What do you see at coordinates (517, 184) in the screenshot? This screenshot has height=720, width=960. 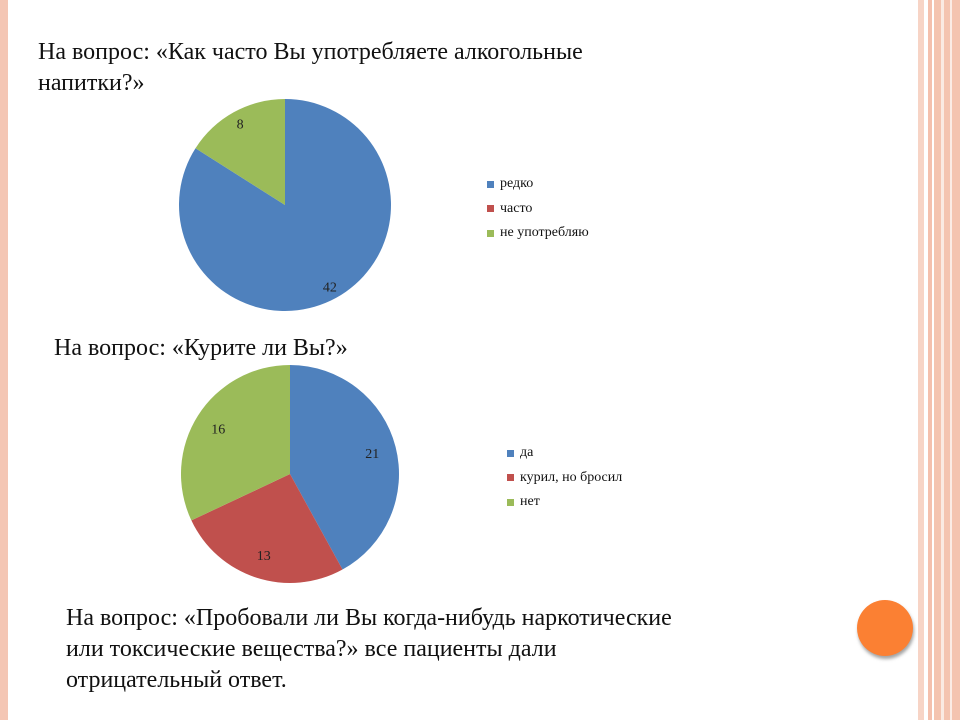 I see `legend-label: редко` at bounding box center [517, 184].